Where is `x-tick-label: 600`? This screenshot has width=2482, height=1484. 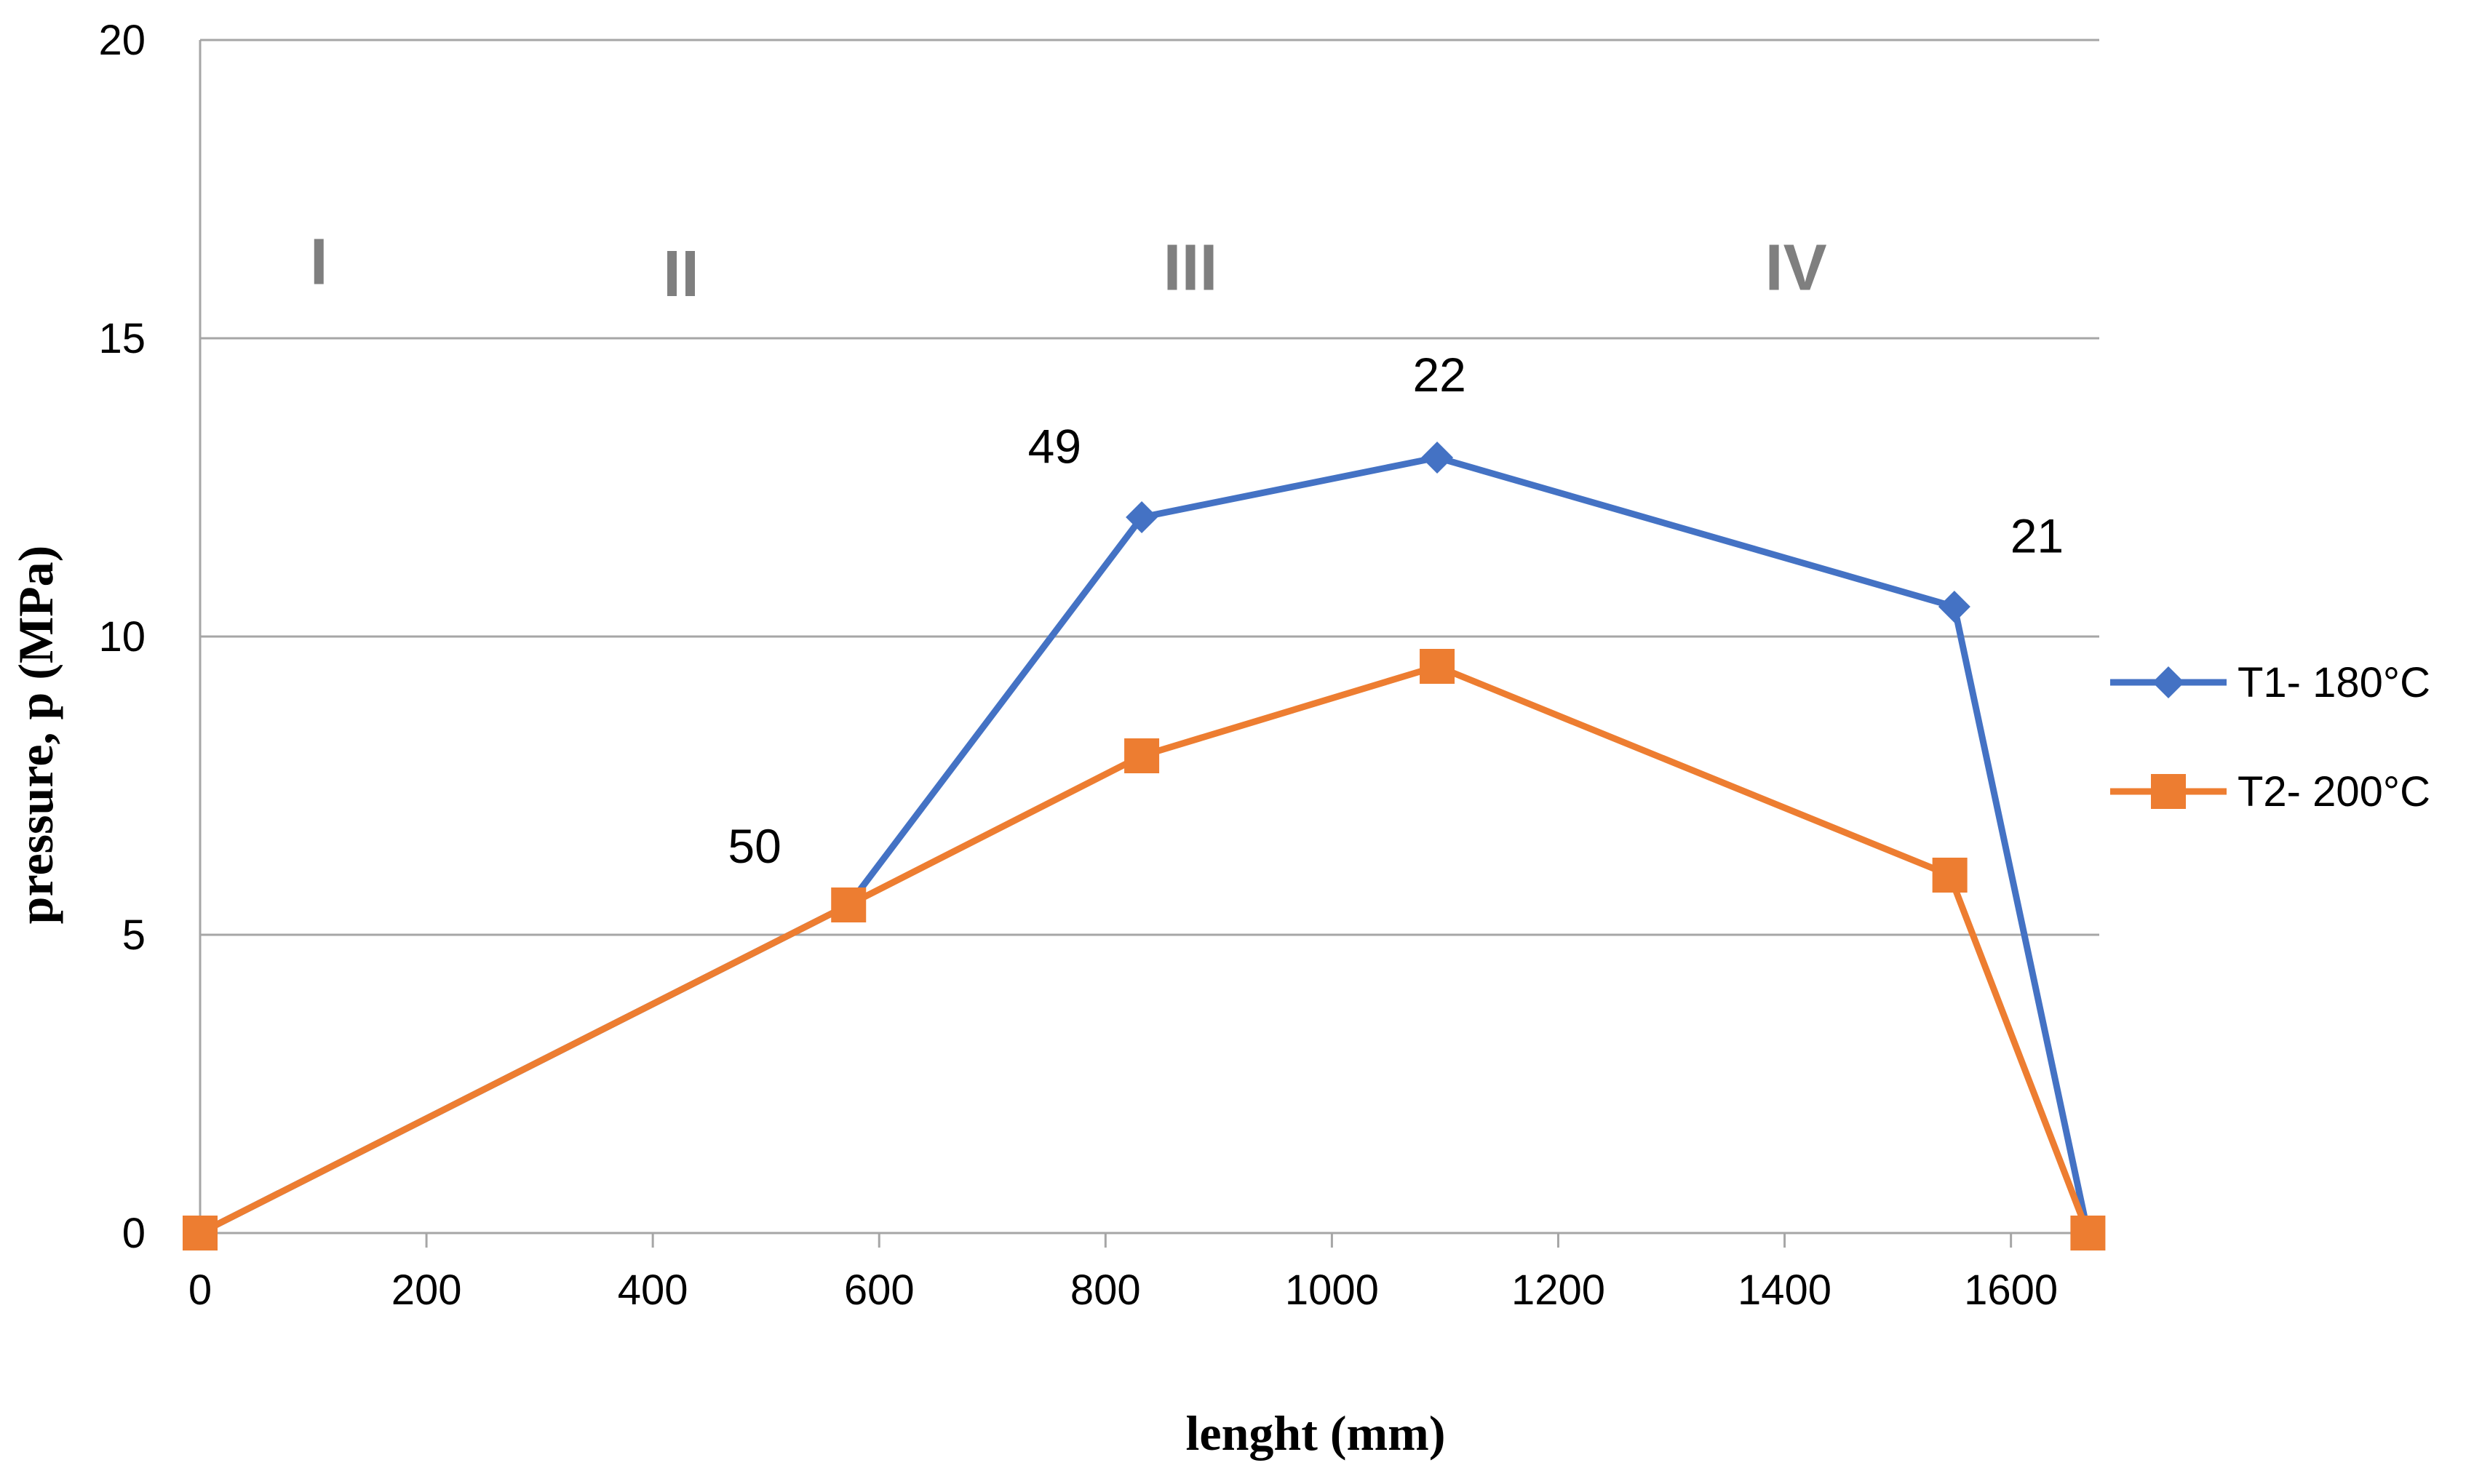
x-tick-label: 600 is located at coordinates (879, 1290).